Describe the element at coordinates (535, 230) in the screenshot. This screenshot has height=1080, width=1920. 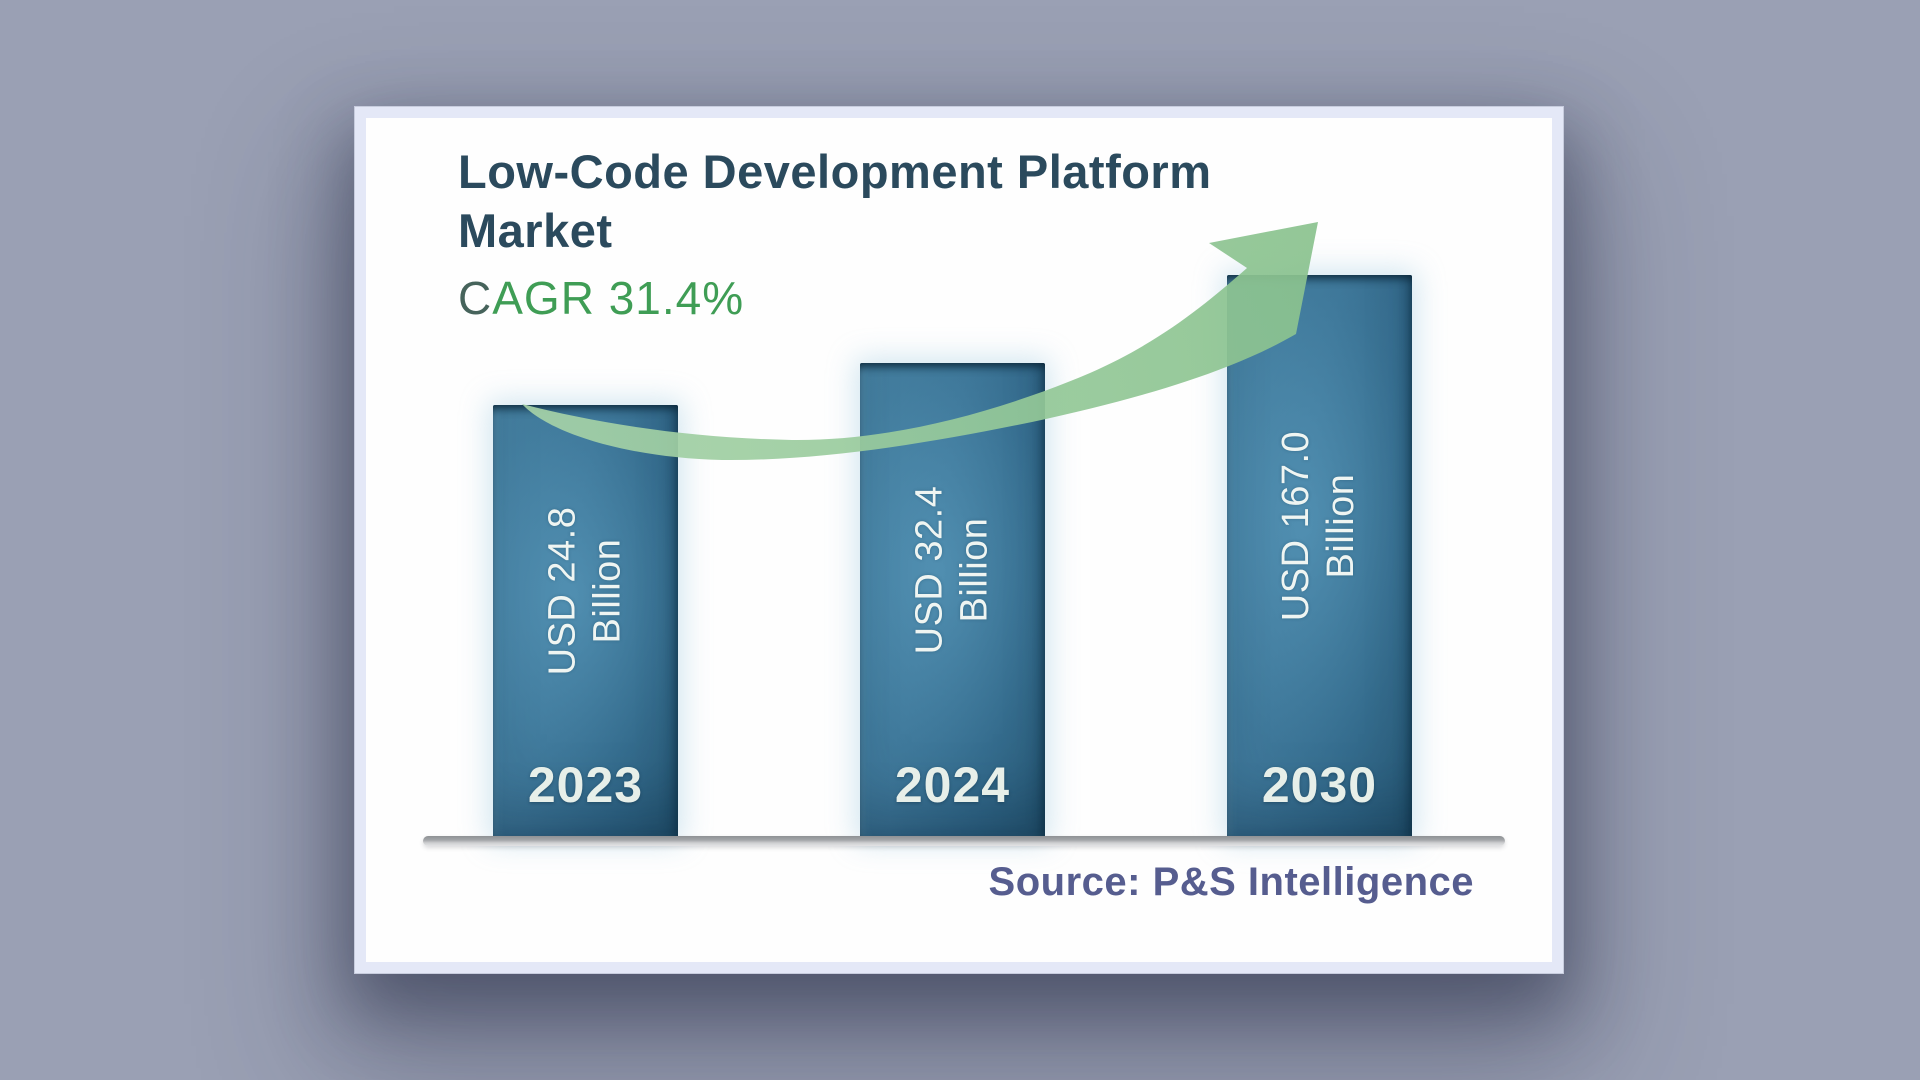
I see `chart-title-line2: Market` at that location.